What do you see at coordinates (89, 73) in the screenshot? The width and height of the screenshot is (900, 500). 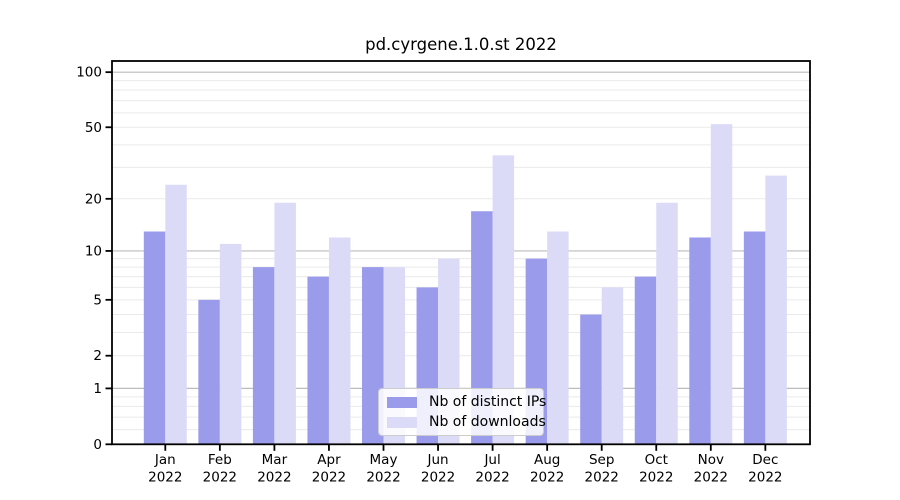 I see `y-axis-tick-label: 100` at bounding box center [89, 73].